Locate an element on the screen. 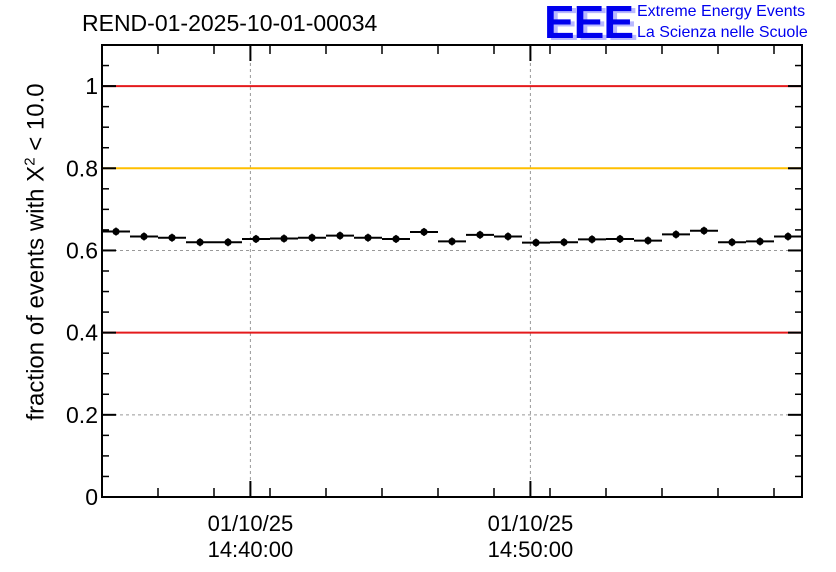  y-axis-label-symbol: X is located at coordinates (36, 173).